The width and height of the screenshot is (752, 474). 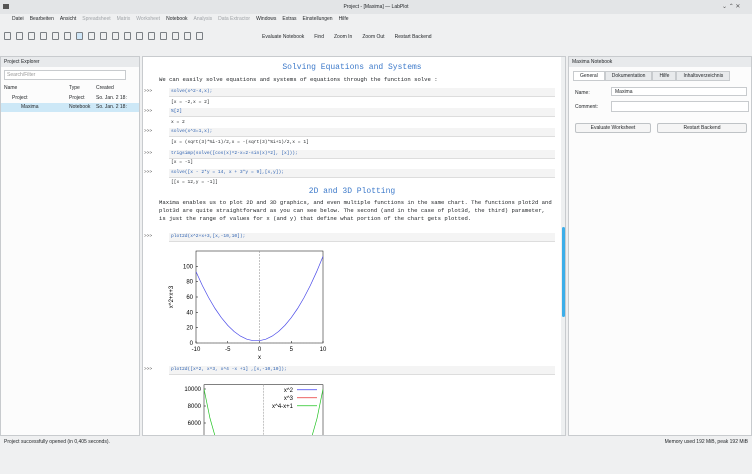 I want to click on cell-input: %[2], so click(x=177, y=111).